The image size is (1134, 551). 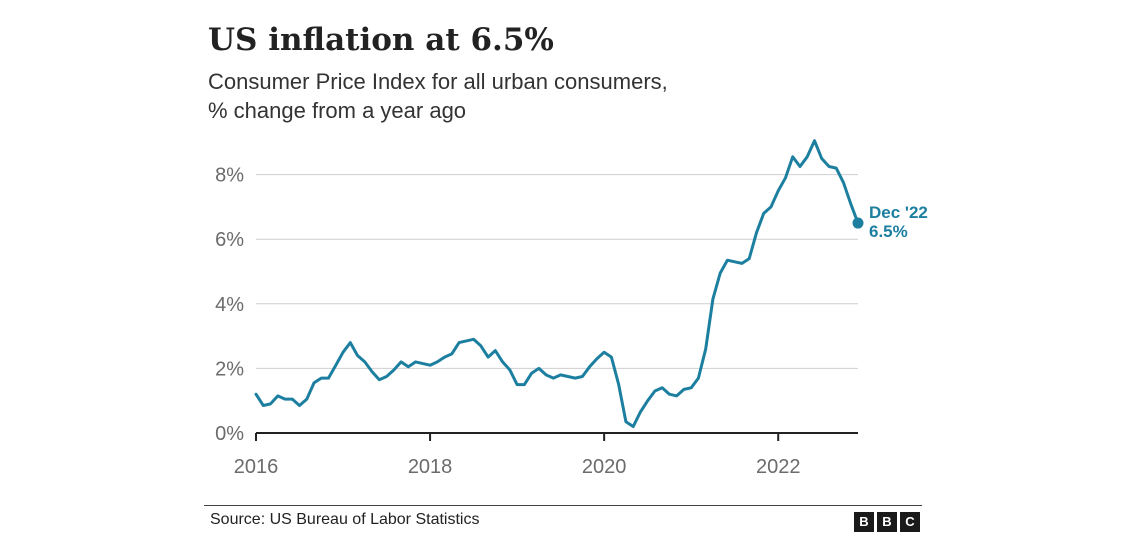 What do you see at coordinates (864, 522) in the screenshot?
I see `logo-block-1: B` at bounding box center [864, 522].